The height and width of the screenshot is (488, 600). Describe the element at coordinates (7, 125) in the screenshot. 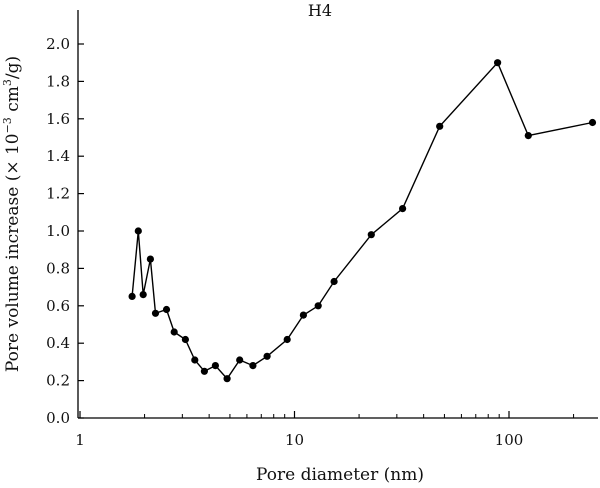

I see `y-axis-label-sup: −3` at that location.